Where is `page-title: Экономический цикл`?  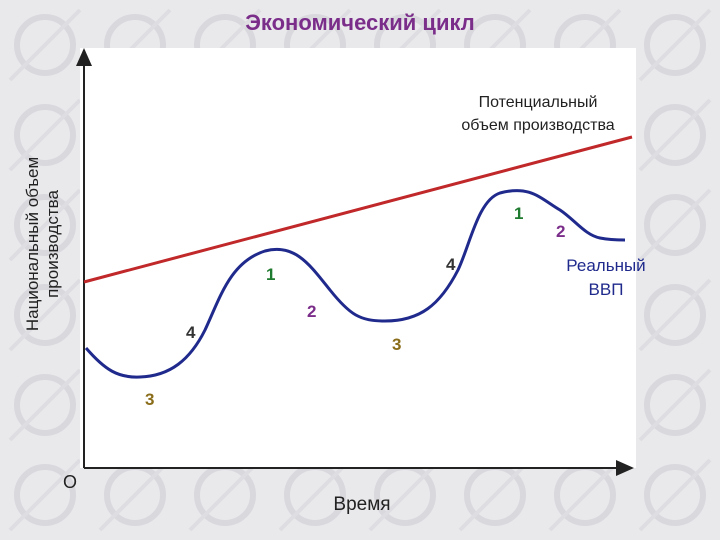 page-title: Экономический цикл is located at coordinates (360, 22).